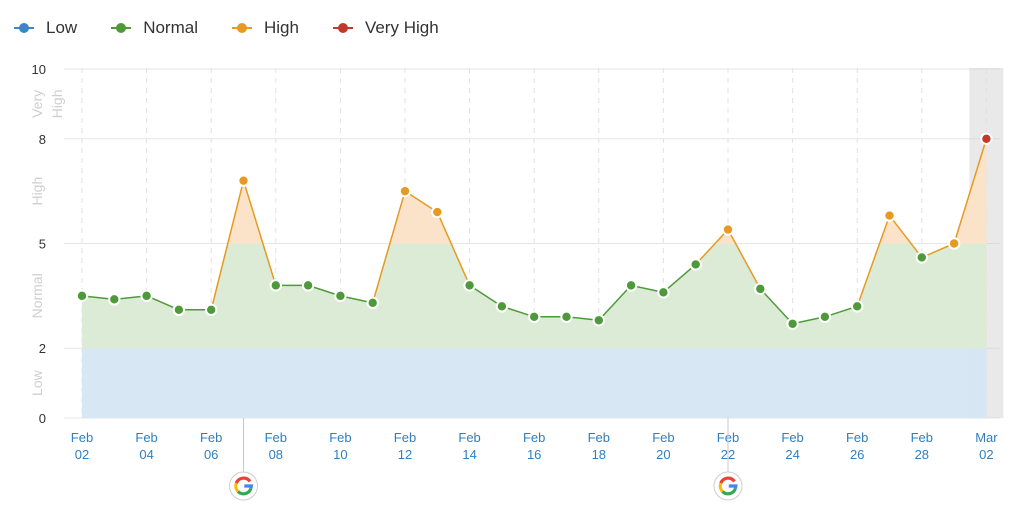 The width and height of the screenshot is (1024, 509). I want to click on chart-legend: Low Normal High Very High, so click(243, 28).